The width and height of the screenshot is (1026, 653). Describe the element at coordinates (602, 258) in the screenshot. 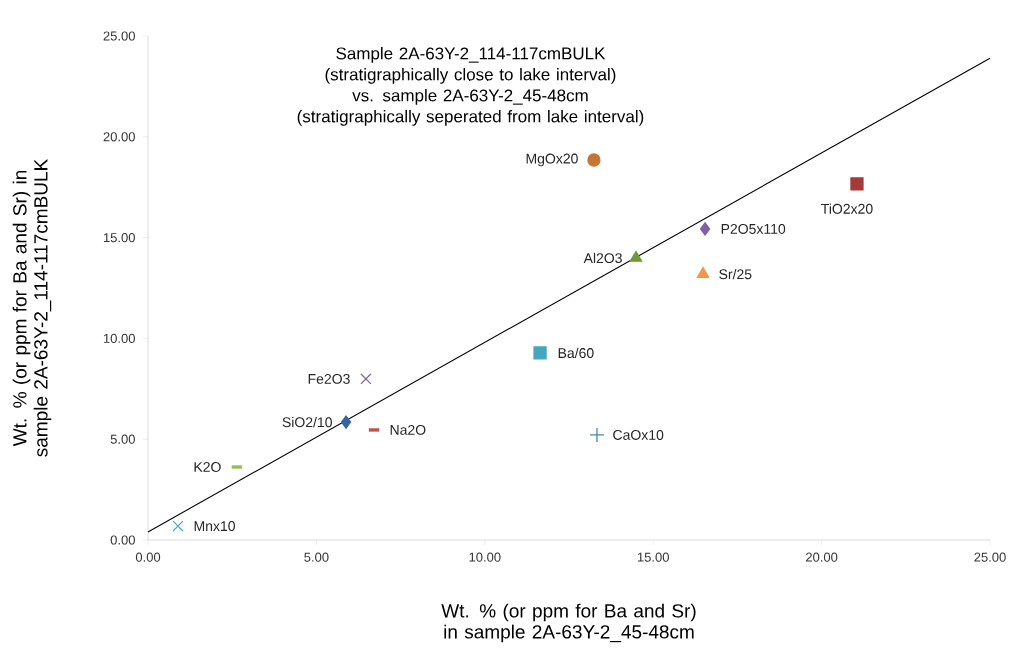

I see `series-label: Al2O3` at that location.